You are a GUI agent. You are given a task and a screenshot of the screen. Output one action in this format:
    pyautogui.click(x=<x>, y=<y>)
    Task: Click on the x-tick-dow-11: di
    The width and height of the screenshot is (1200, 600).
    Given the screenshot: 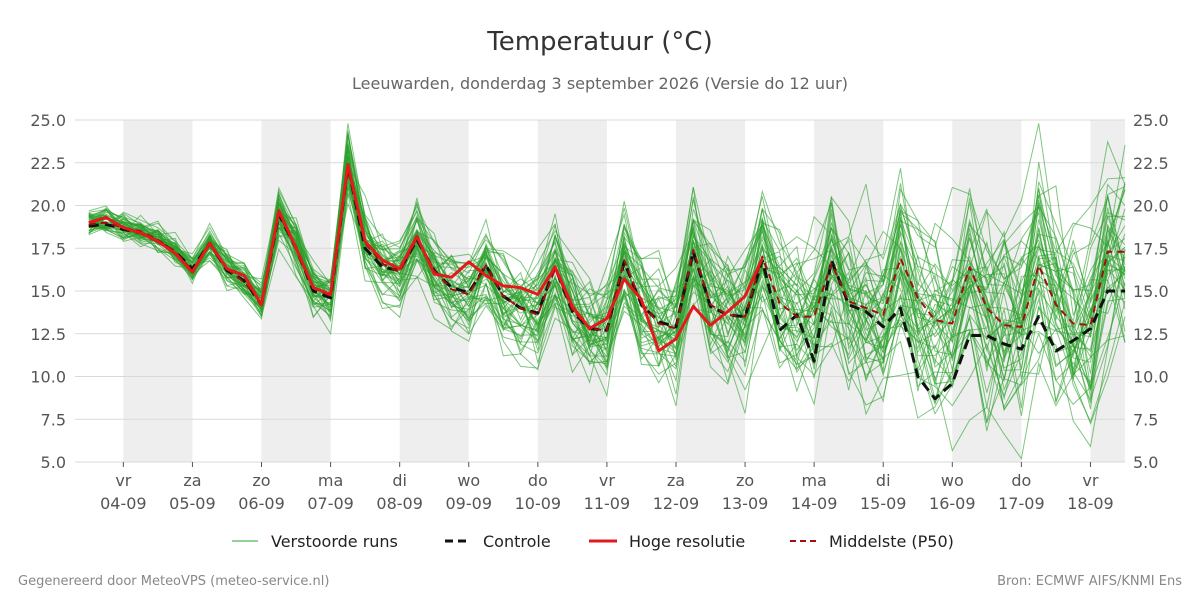 What is the action you would take?
    pyautogui.click(x=883, y=480)
    